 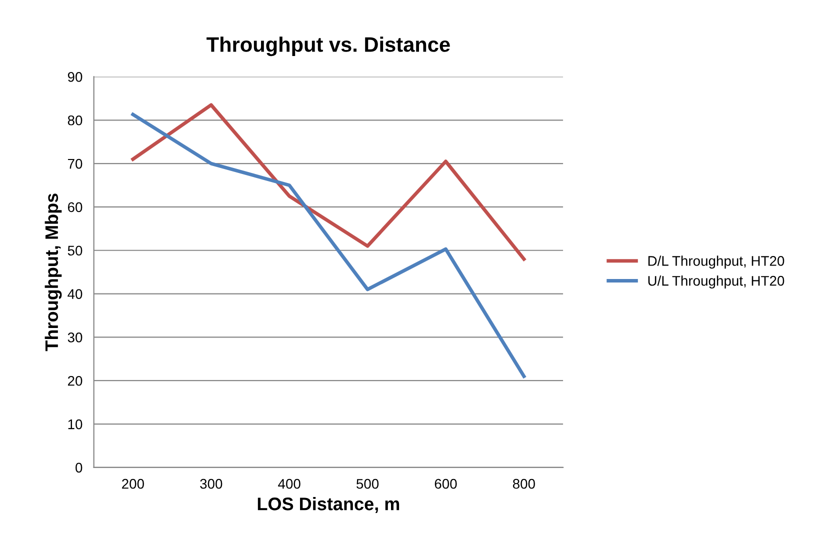 I want to click on x-tick-label: 800, so click(x=523, y=483).